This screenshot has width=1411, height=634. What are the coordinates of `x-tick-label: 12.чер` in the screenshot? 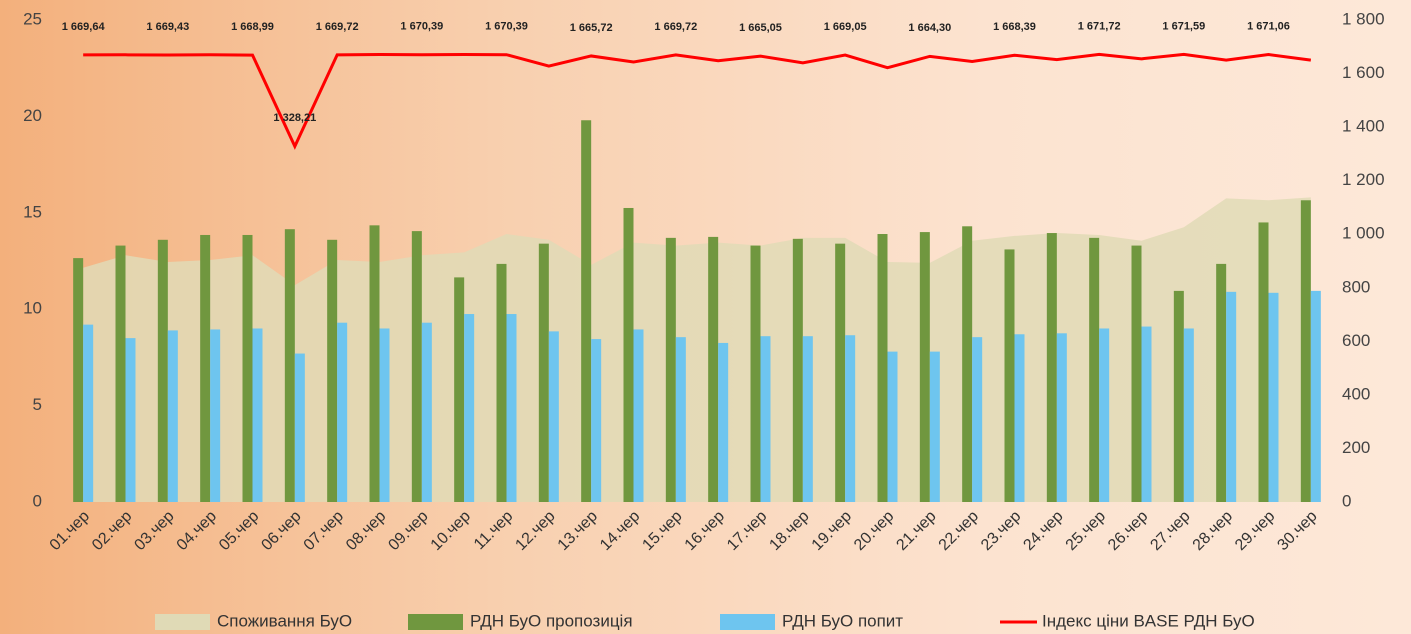 It's located at (535, 531).